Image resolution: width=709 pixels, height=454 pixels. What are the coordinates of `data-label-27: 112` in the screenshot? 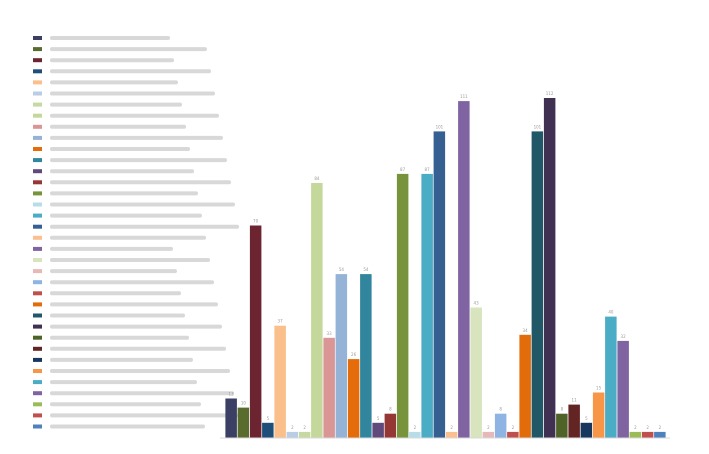 It's located at (550, 93).